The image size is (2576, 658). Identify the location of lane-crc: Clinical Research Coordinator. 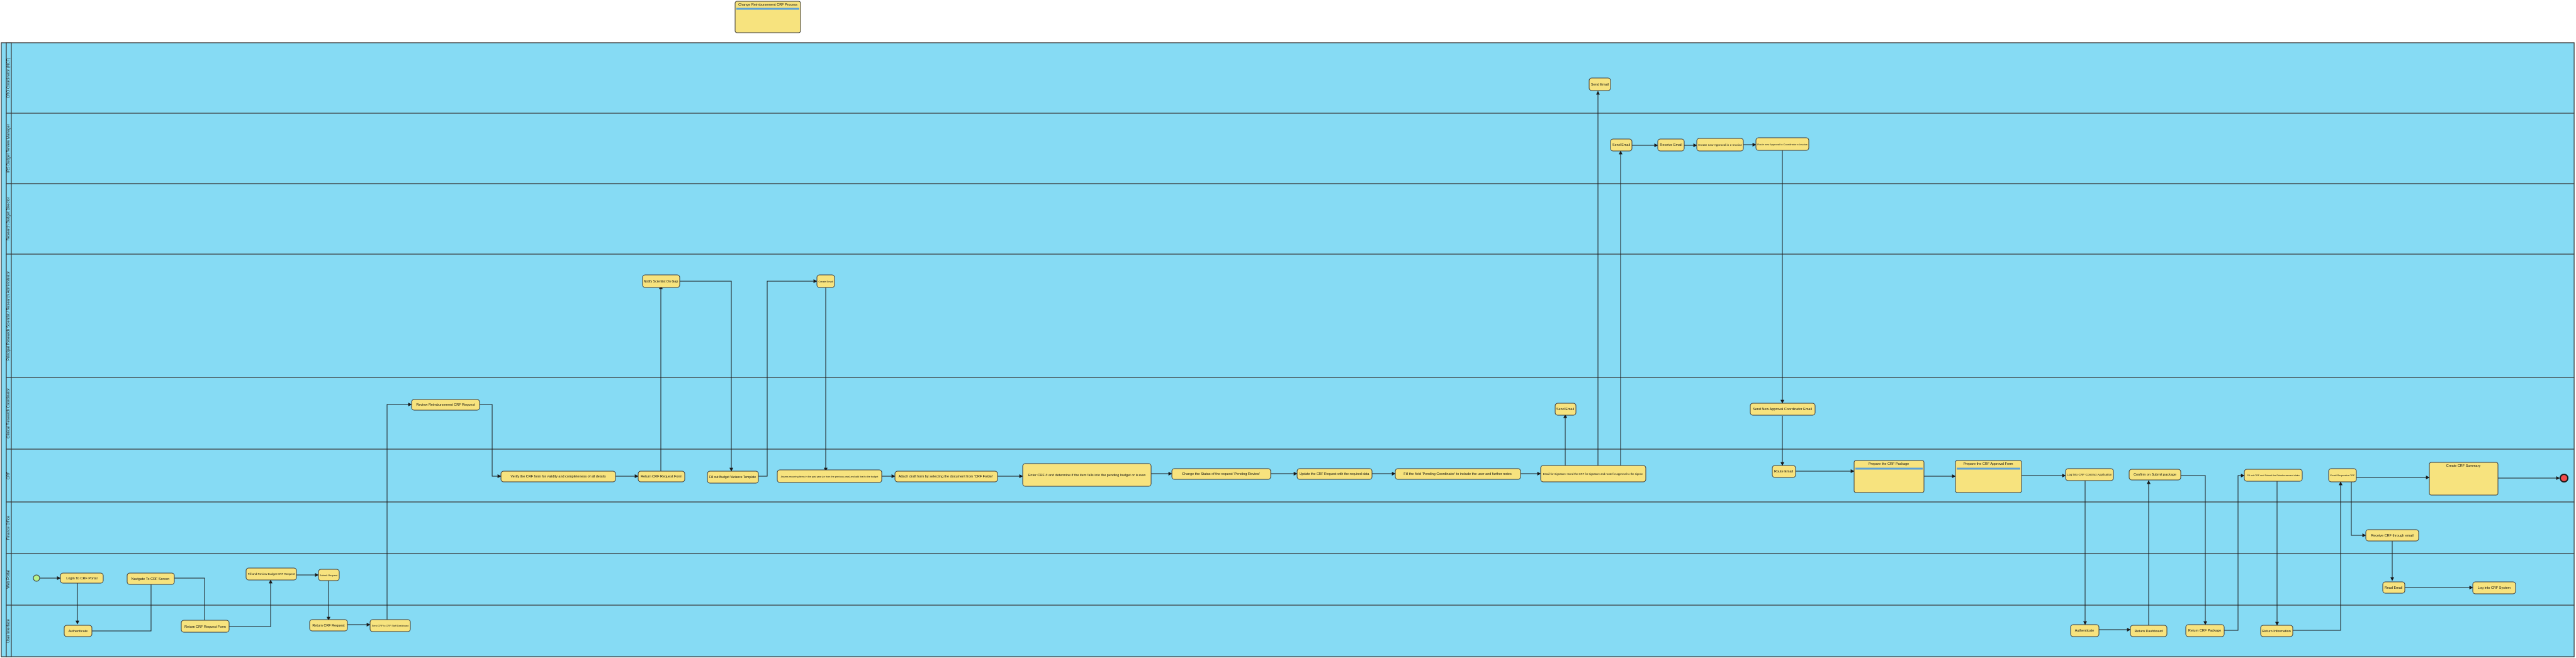
(1290, 413).